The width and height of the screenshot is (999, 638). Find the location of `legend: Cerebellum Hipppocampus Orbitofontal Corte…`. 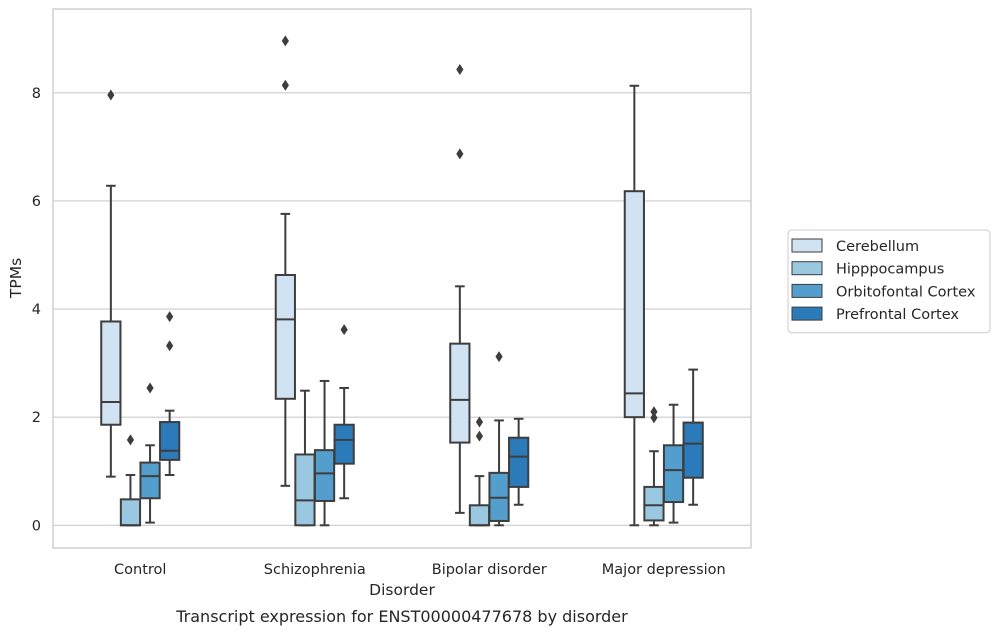

legend: Cerebellum Hipppocampus Orbitofontal Corte… is located at coordinates (889, 281).